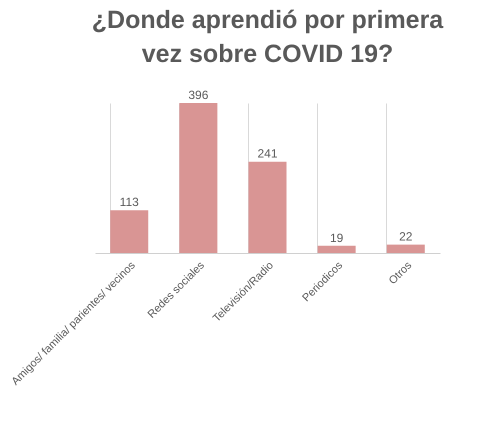 This screenshot has width=494, height=440. I want to click on text: vez sobre COVID 19?, so click(268, 54).